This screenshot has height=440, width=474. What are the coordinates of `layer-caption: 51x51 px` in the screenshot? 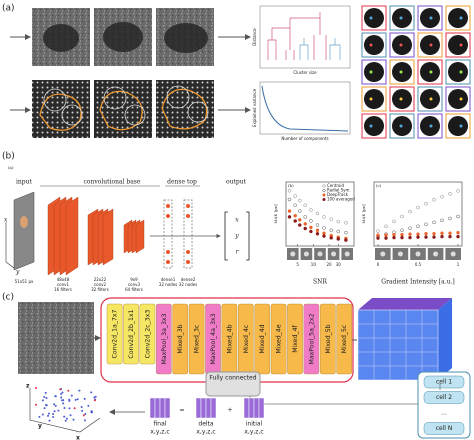 It's located at (24, 281).